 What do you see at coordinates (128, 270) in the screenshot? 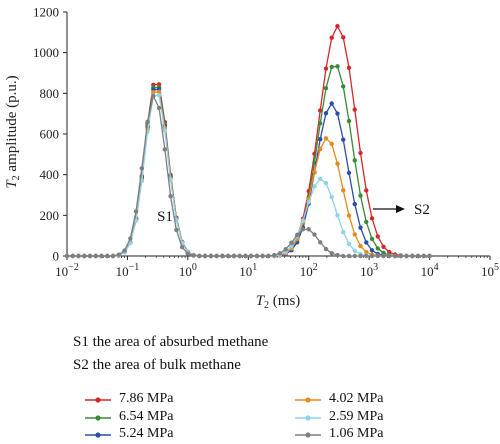
I see `x-tick-label: 10⁻¹` at bounding box center [128, 270].